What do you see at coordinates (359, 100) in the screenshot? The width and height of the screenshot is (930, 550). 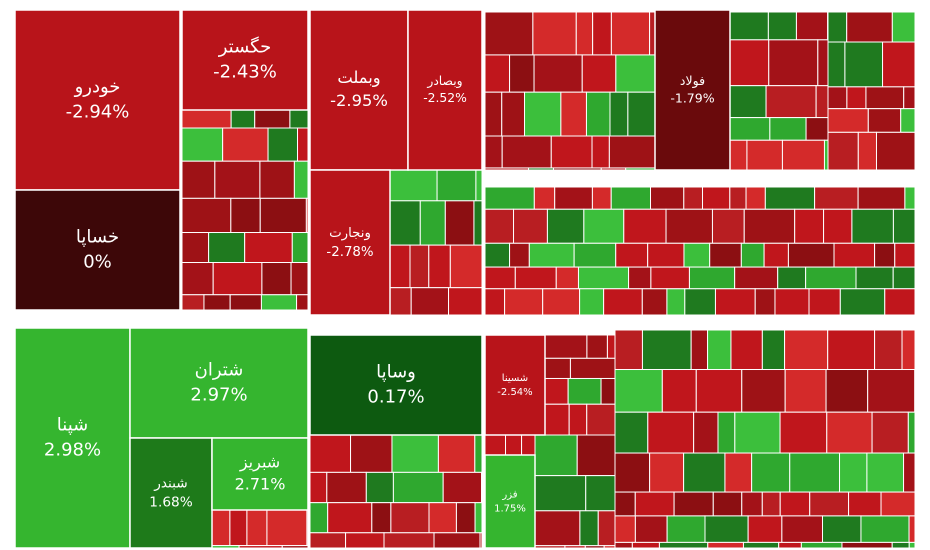 I see `tile-value: -2.95%` at bounding box center [359, 100].